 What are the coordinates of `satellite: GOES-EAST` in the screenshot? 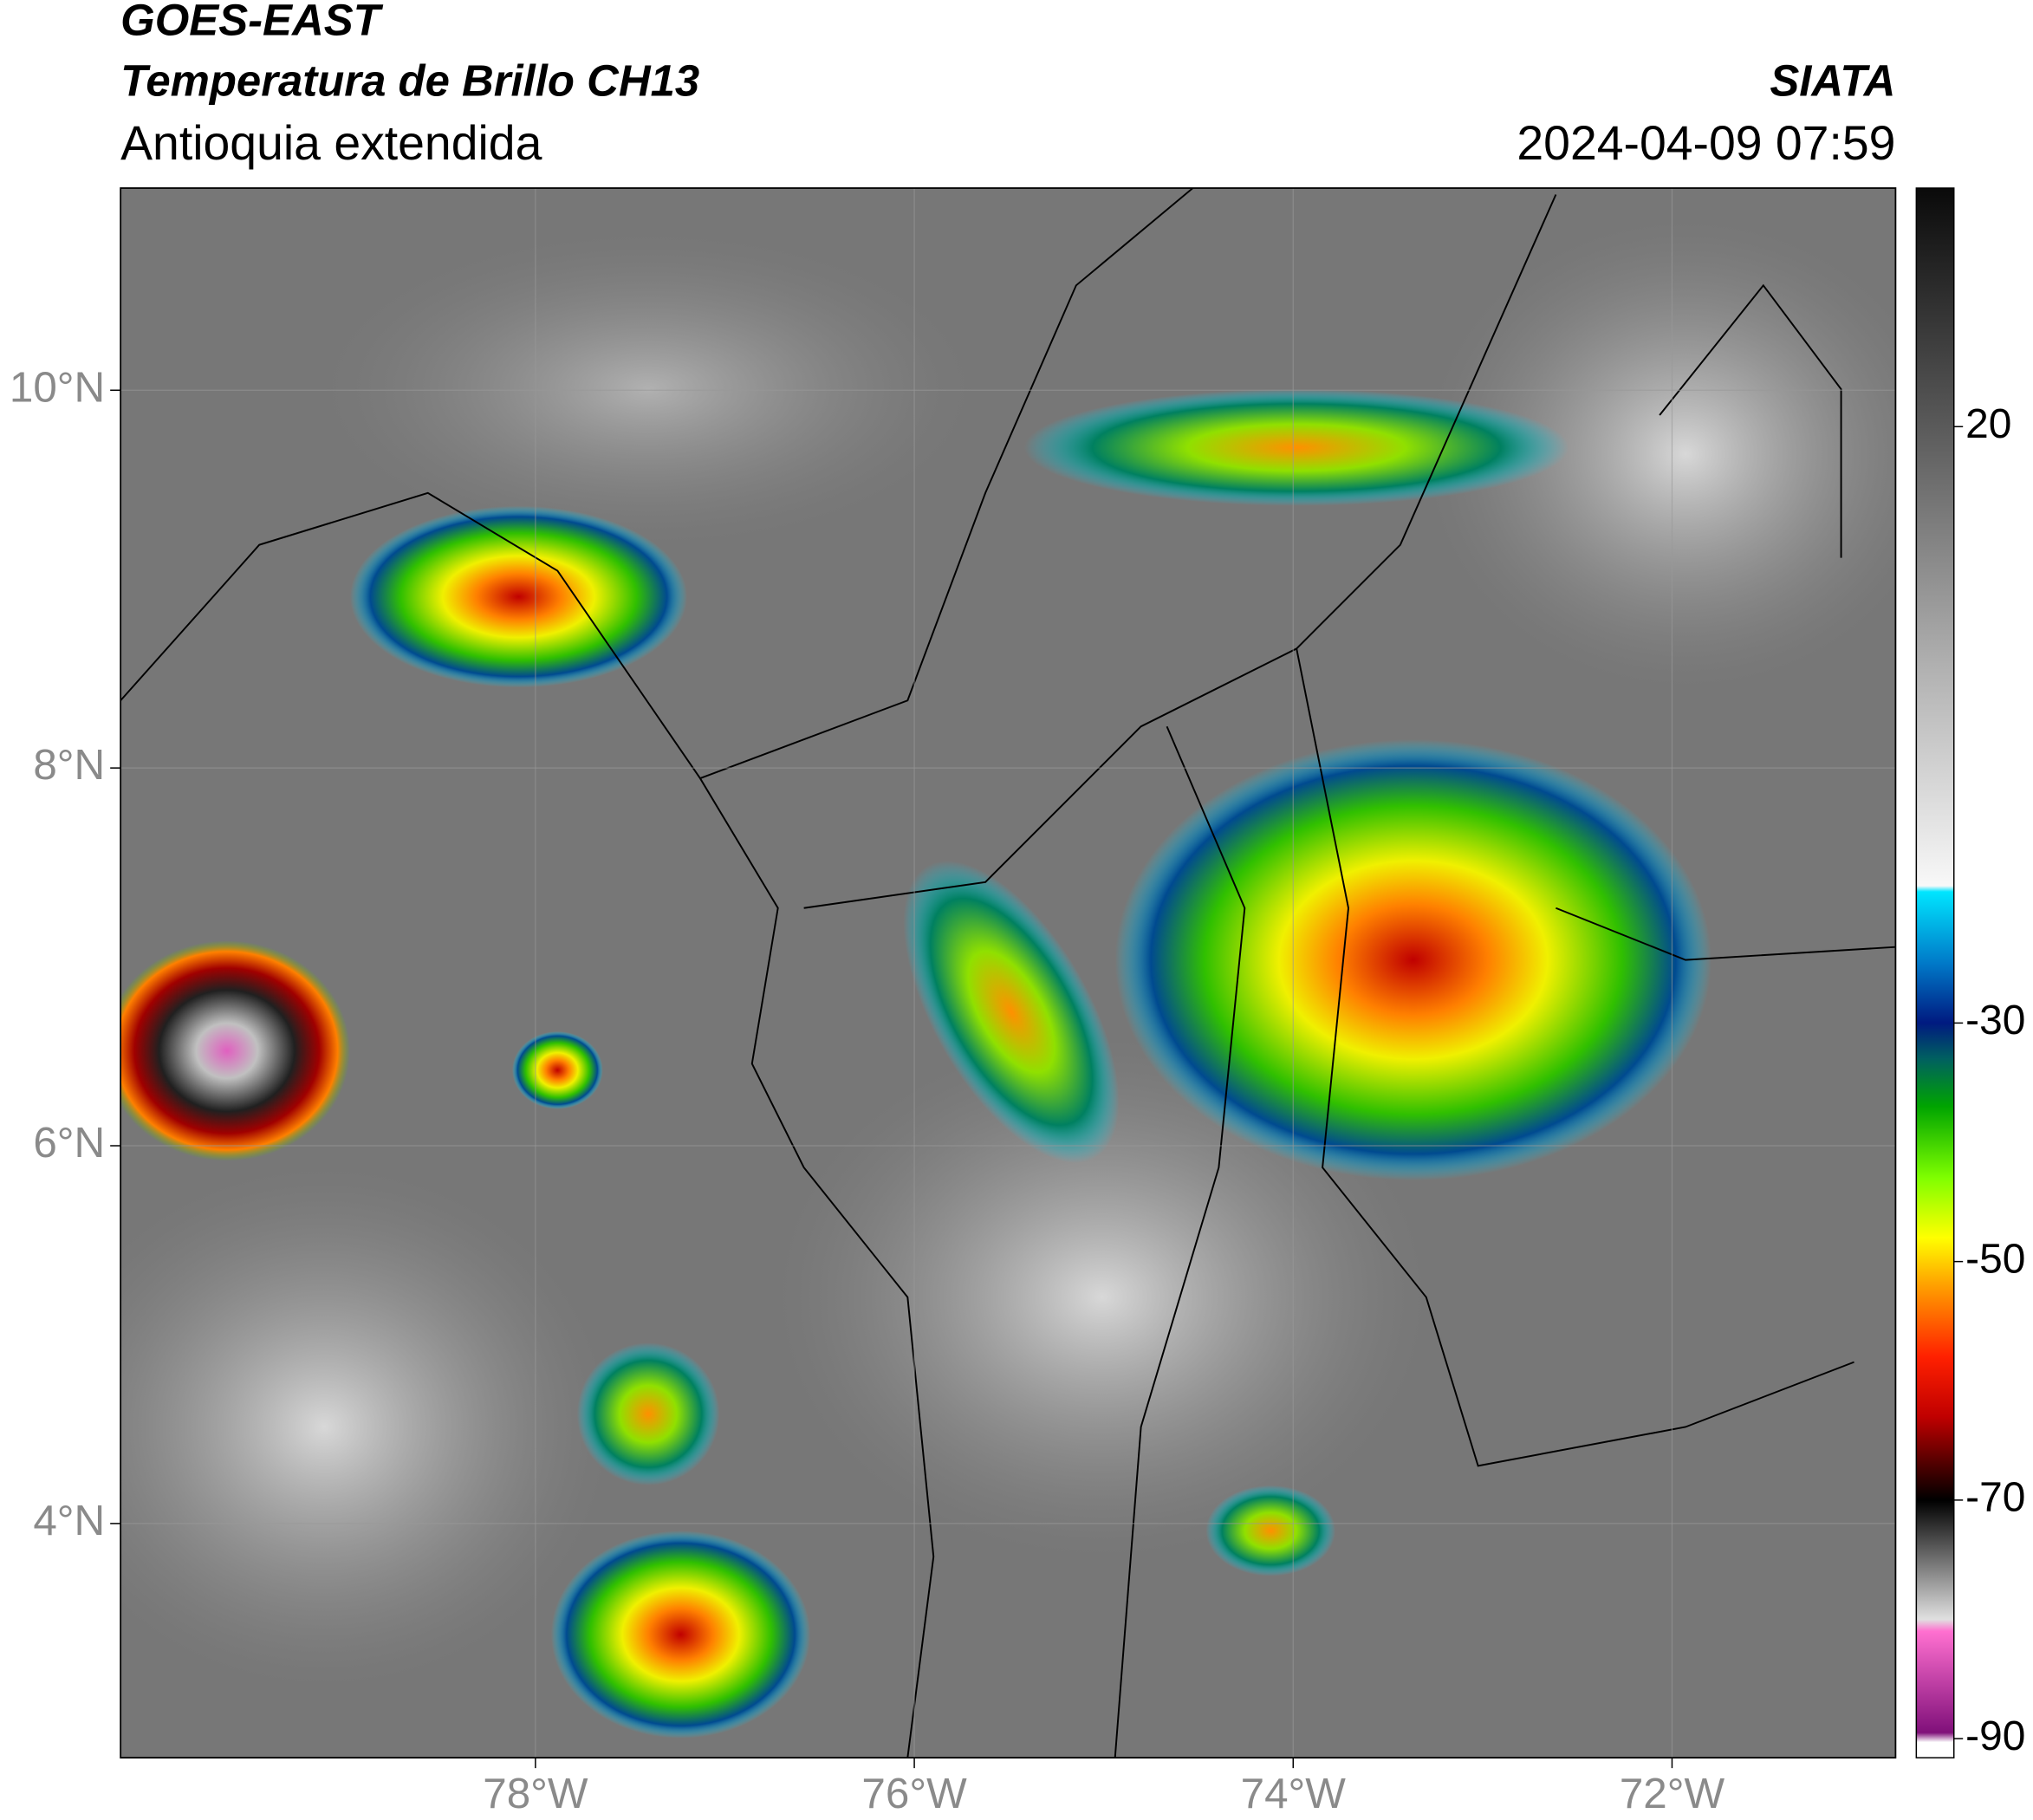 It's located at (252, 22).